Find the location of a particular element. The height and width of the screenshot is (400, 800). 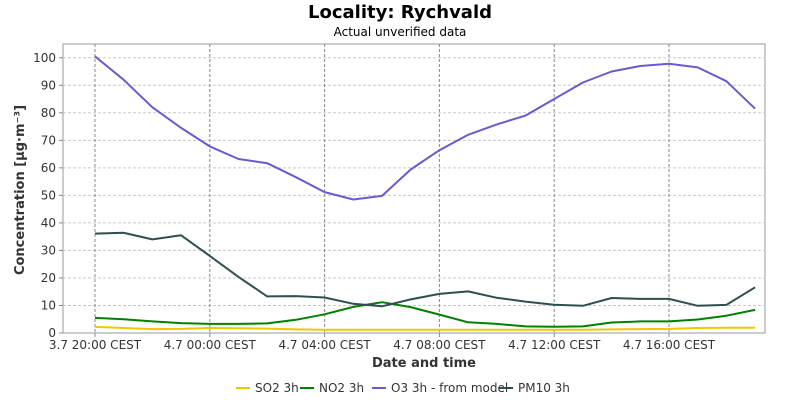

legend-label-no2-3h: NO2 3h is located at coordinates (341, 388).